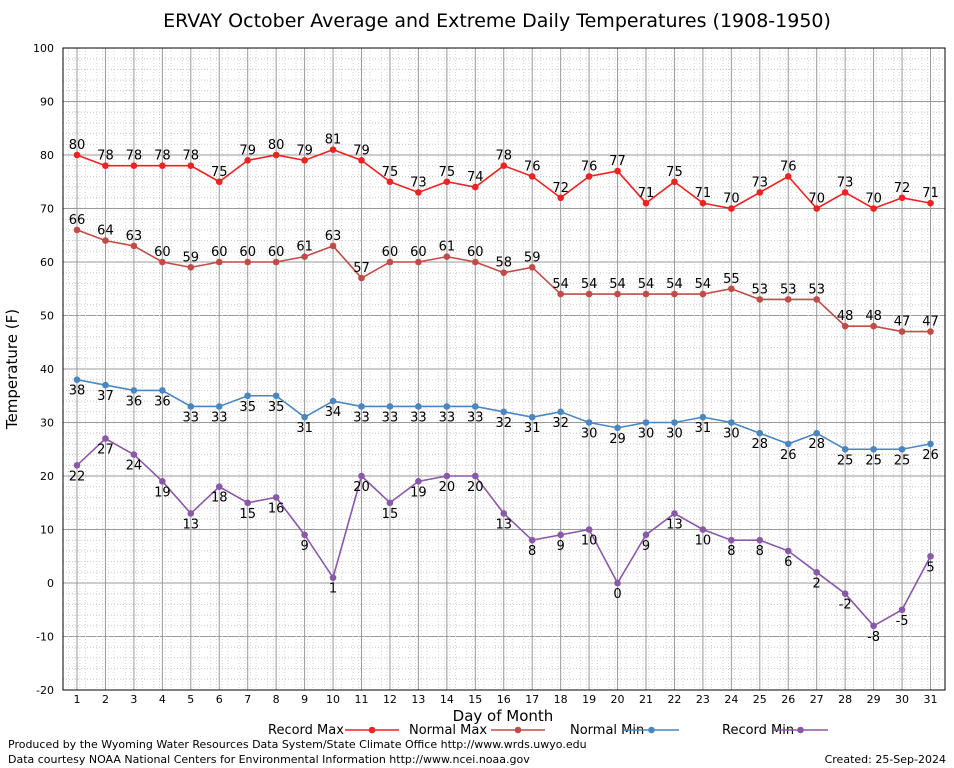 This screenshot has height=768, width=954. I want to click on data-label: 6, so click(788, 562).